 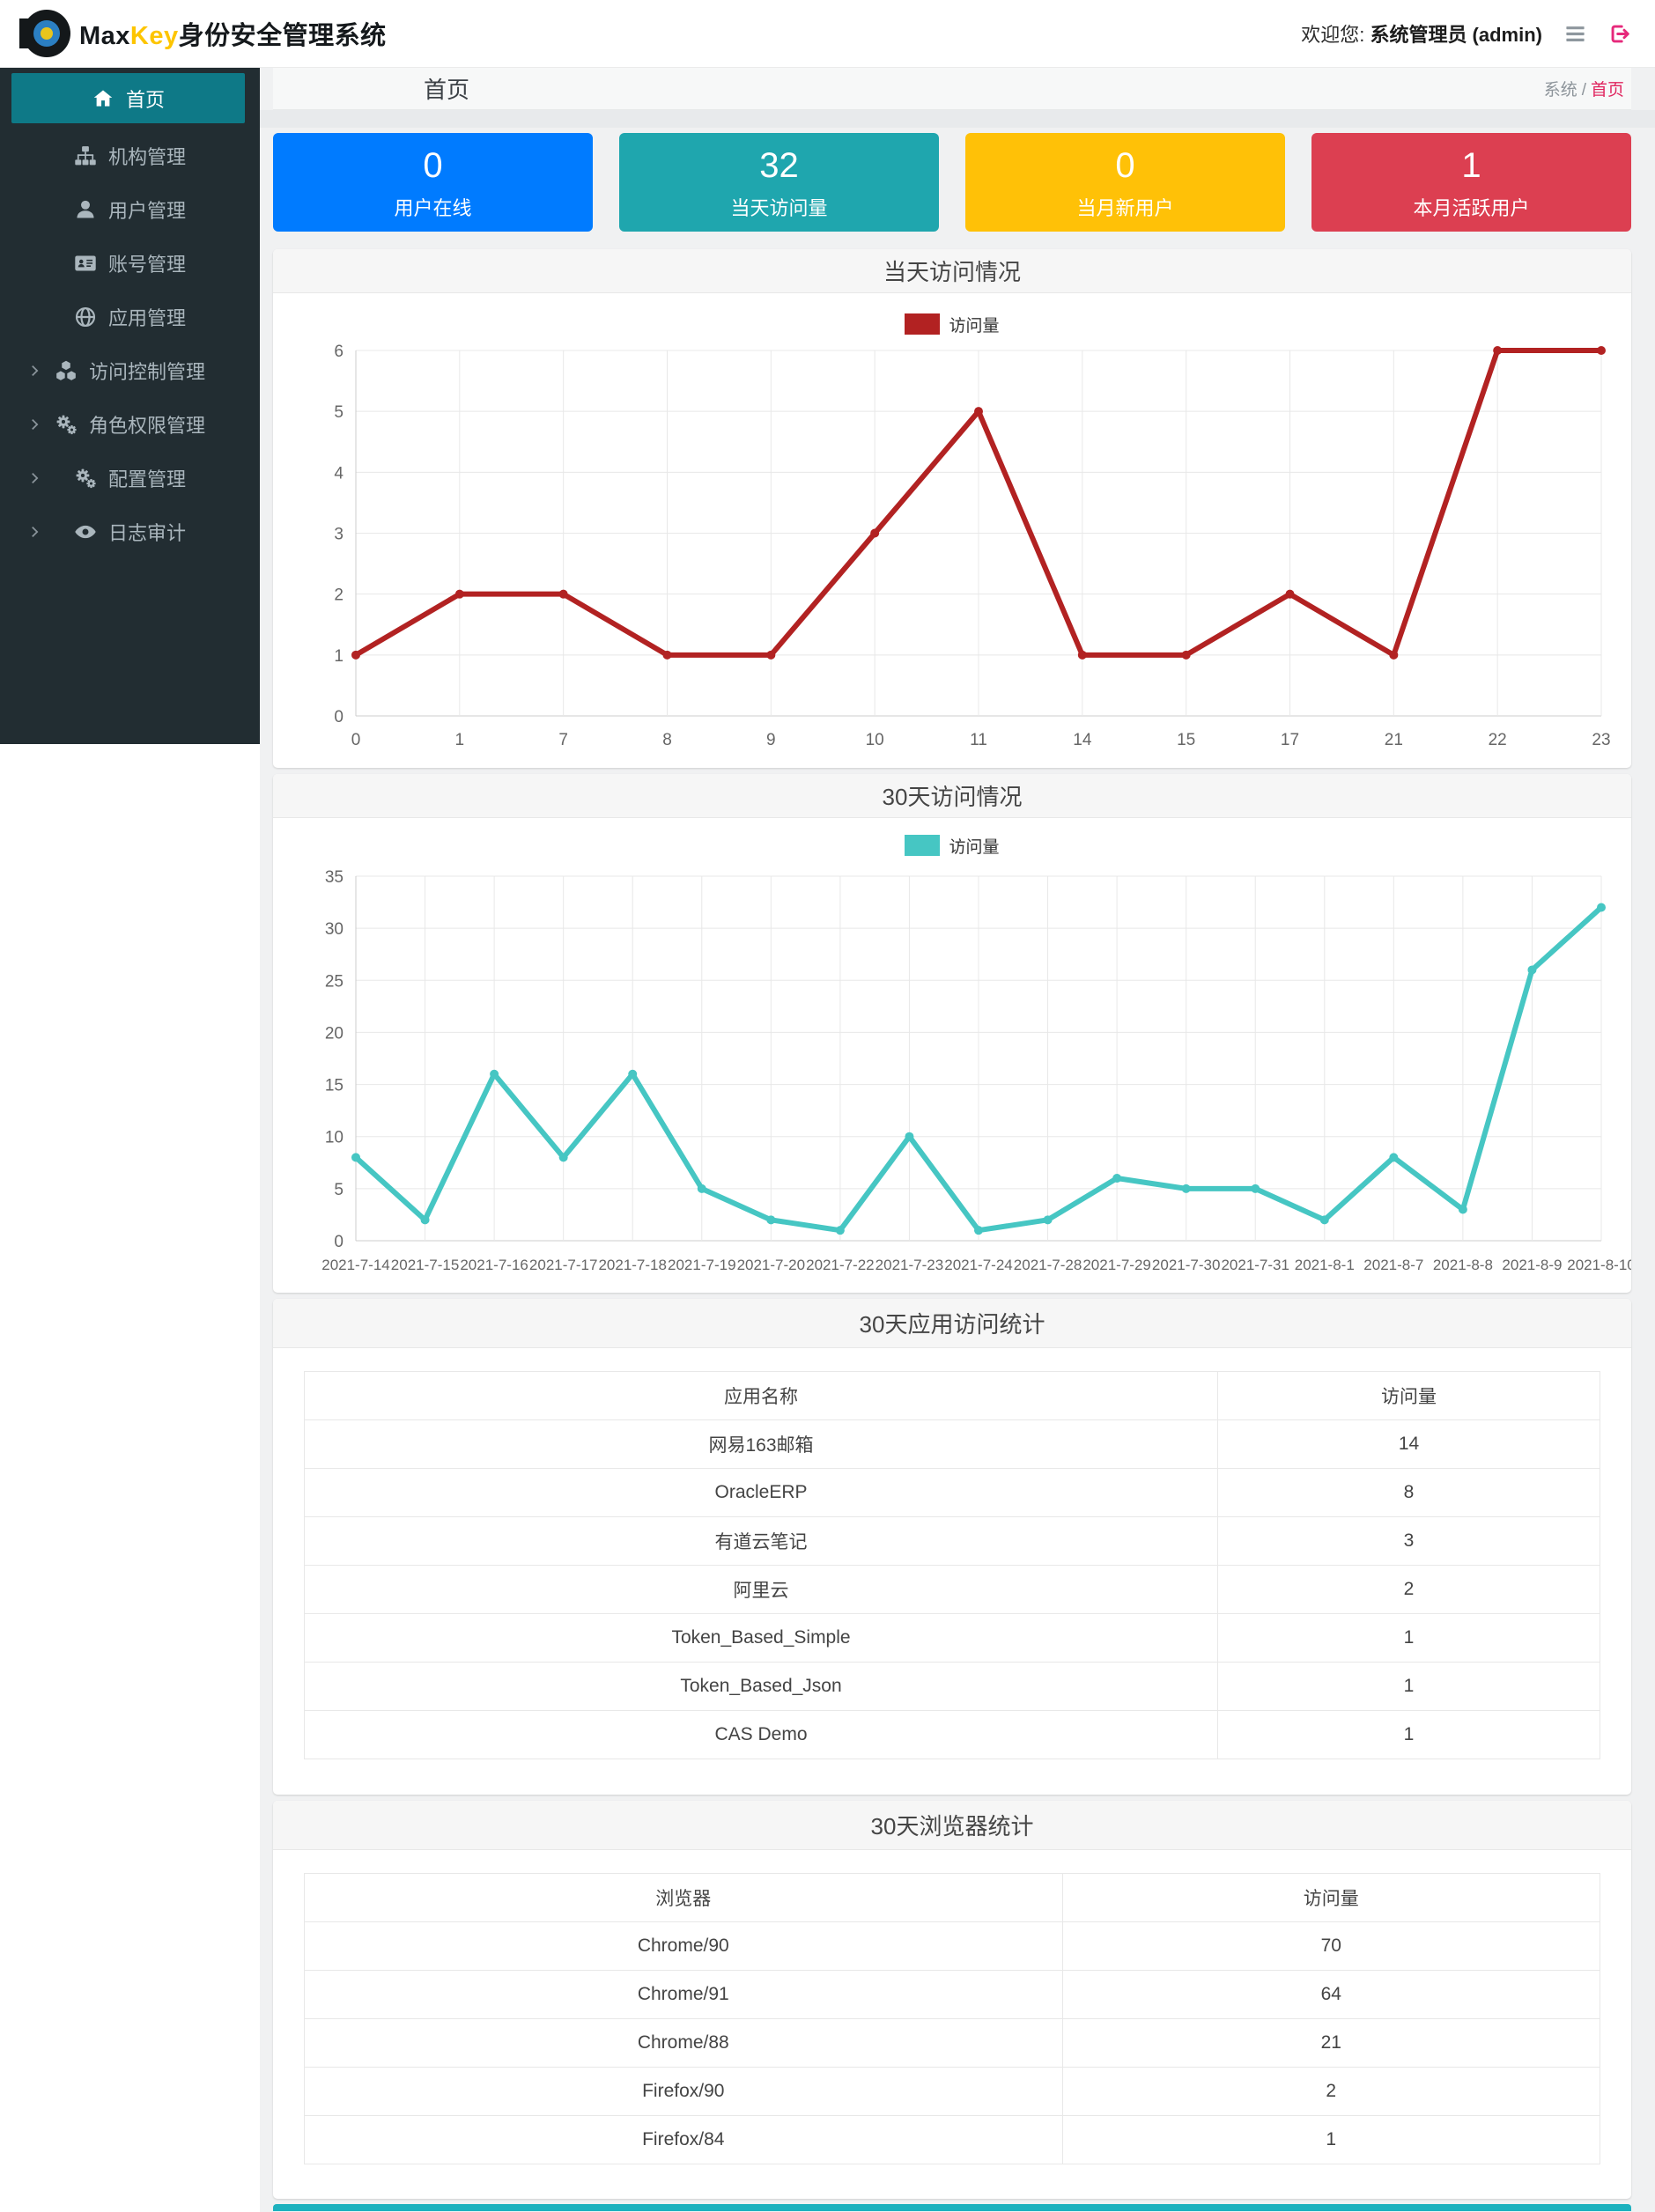 I want to click on svg-text: 6, so click(x=339, y=352).